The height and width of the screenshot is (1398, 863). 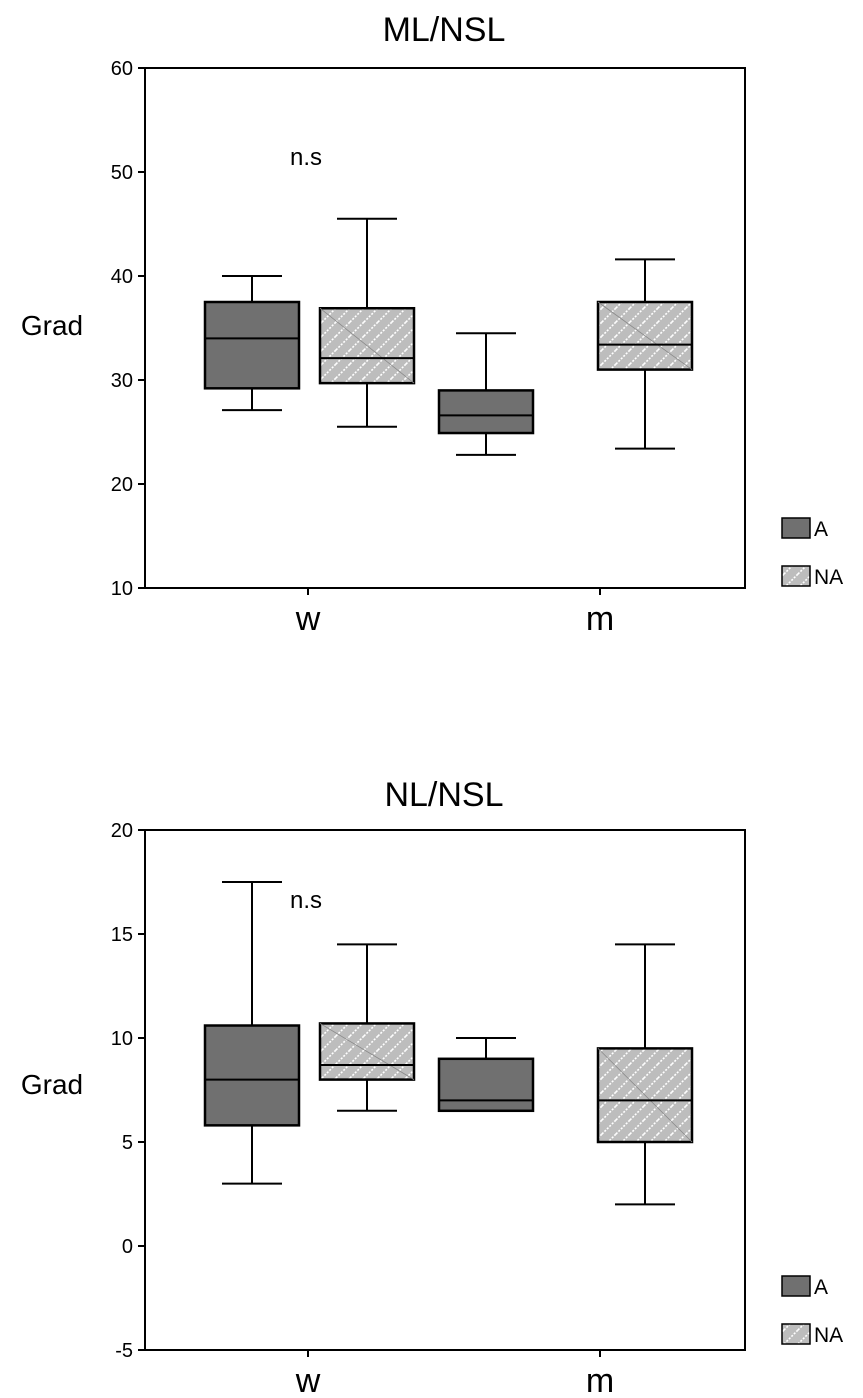 What do you see at coordinates (122, 935) in the screenshot?
I see `y-tick-label: 15` at bounding box center [122, 935].